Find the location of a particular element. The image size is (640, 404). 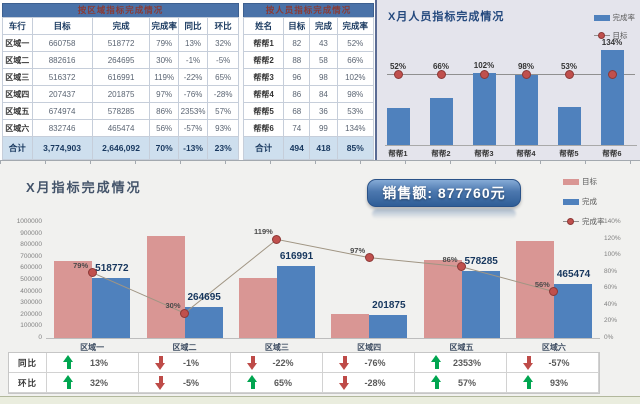

table-cell: 85% is located at coordinates (355, 148).